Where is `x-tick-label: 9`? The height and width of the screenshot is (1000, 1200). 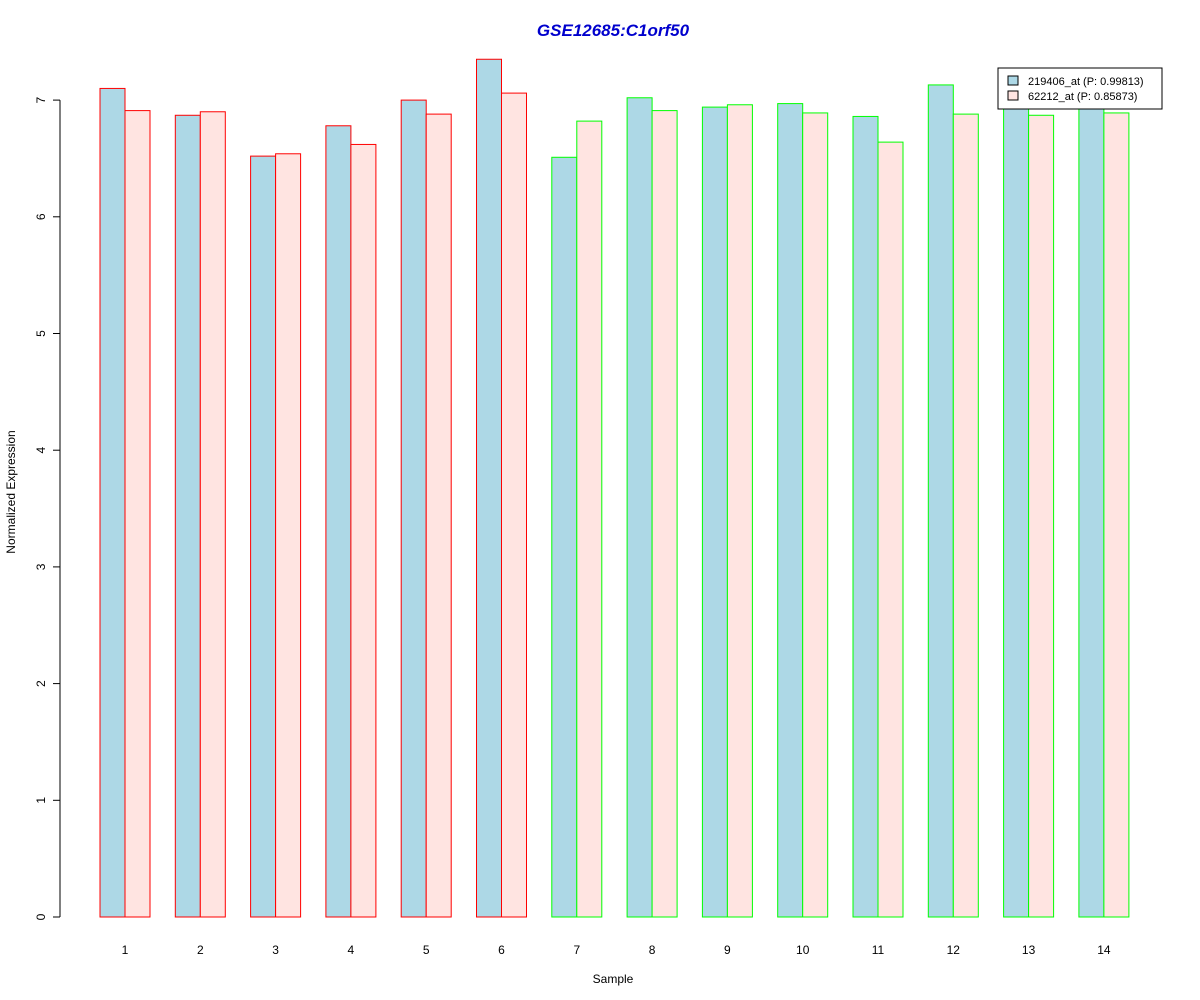
x-tick-label: 9 is located at coordinates (727, 950).